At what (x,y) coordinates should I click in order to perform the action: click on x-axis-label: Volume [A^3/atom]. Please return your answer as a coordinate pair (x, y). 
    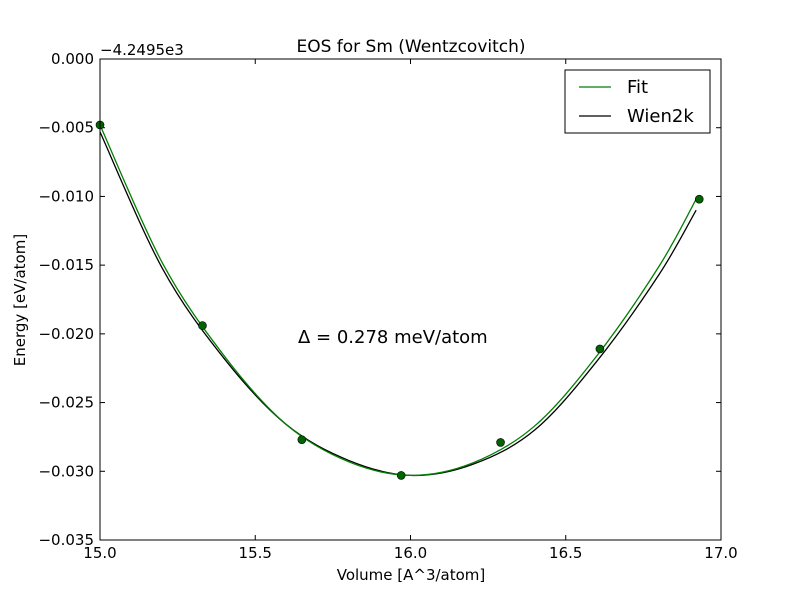
    Looking at the image, I should click on (411, 575).